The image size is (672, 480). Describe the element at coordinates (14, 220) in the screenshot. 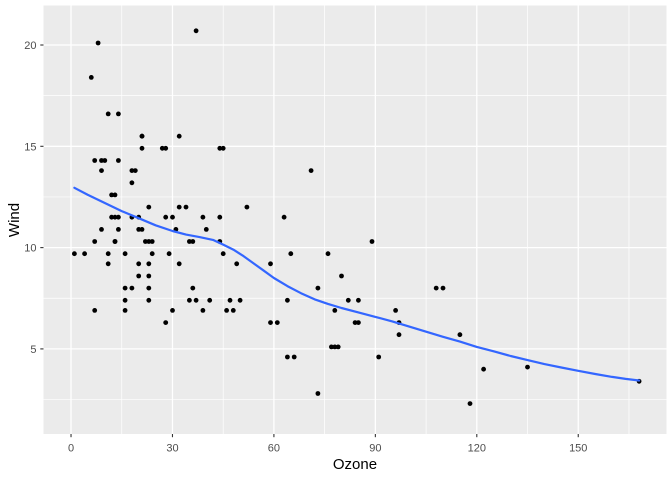

I see `y-axis-title: Wind` at that location.